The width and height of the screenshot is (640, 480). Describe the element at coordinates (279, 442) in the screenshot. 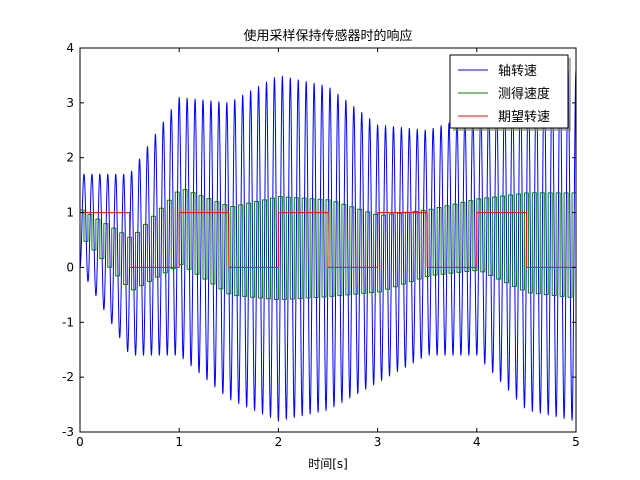

I see `x-tick-label: 2` at that location.